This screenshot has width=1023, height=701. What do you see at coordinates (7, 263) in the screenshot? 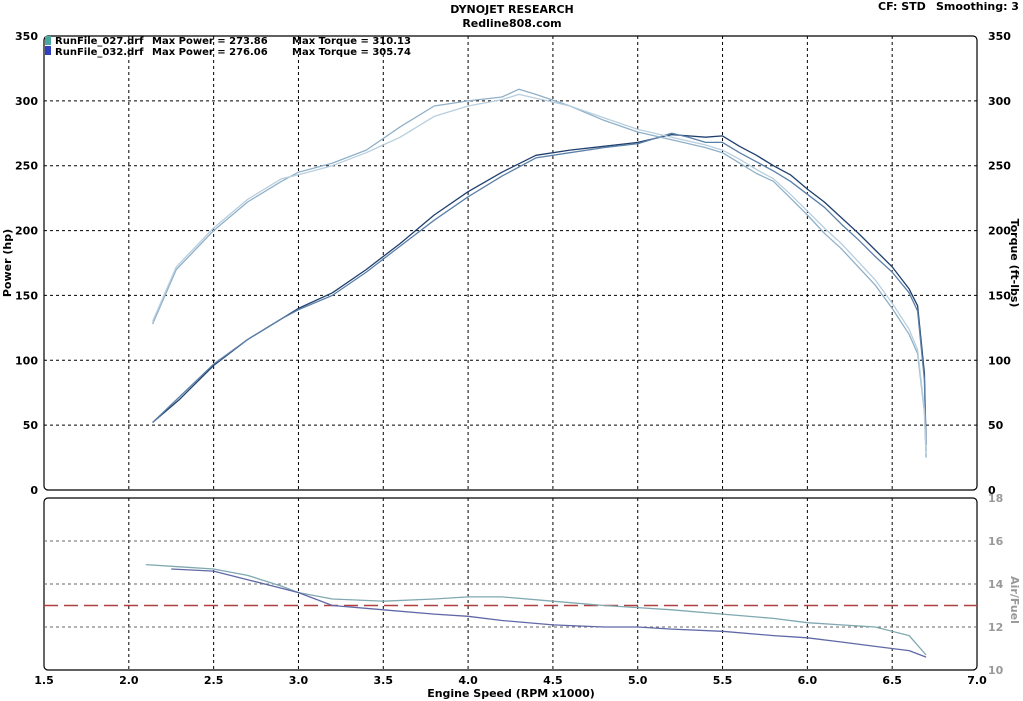
I see `y-axis-label-power: Power (hp)` at bounding box center [7, 263].